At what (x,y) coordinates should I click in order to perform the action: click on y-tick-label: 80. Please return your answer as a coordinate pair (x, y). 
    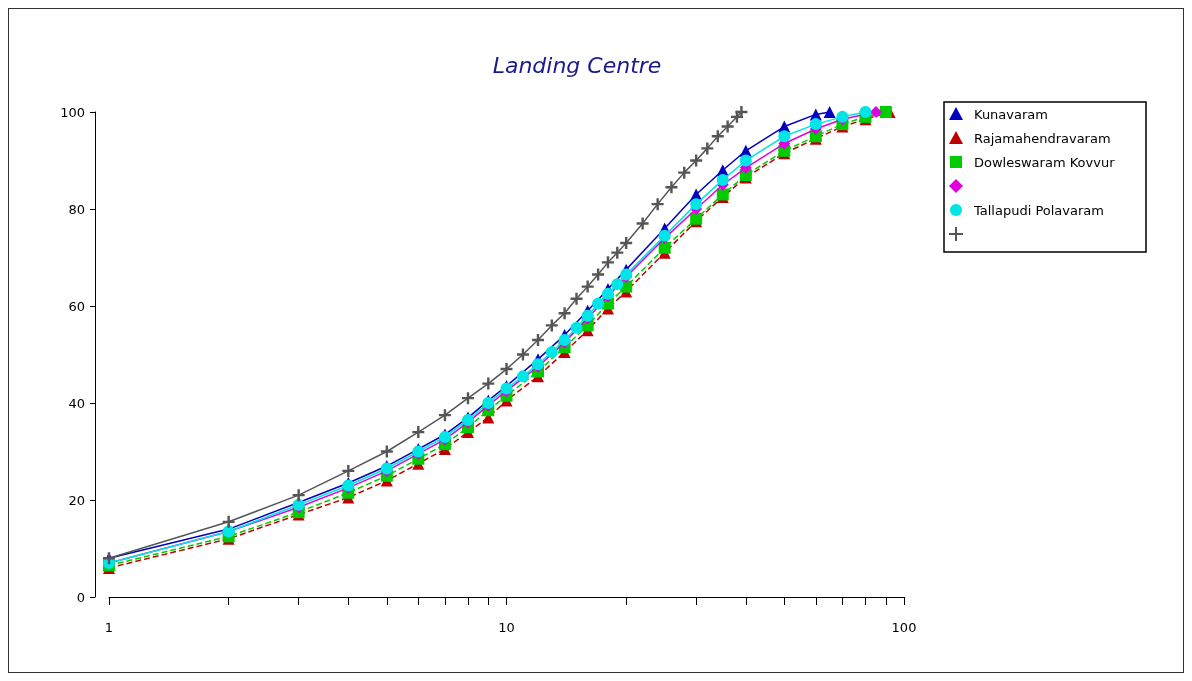
    Looking at the image, I should click on (76, 209).